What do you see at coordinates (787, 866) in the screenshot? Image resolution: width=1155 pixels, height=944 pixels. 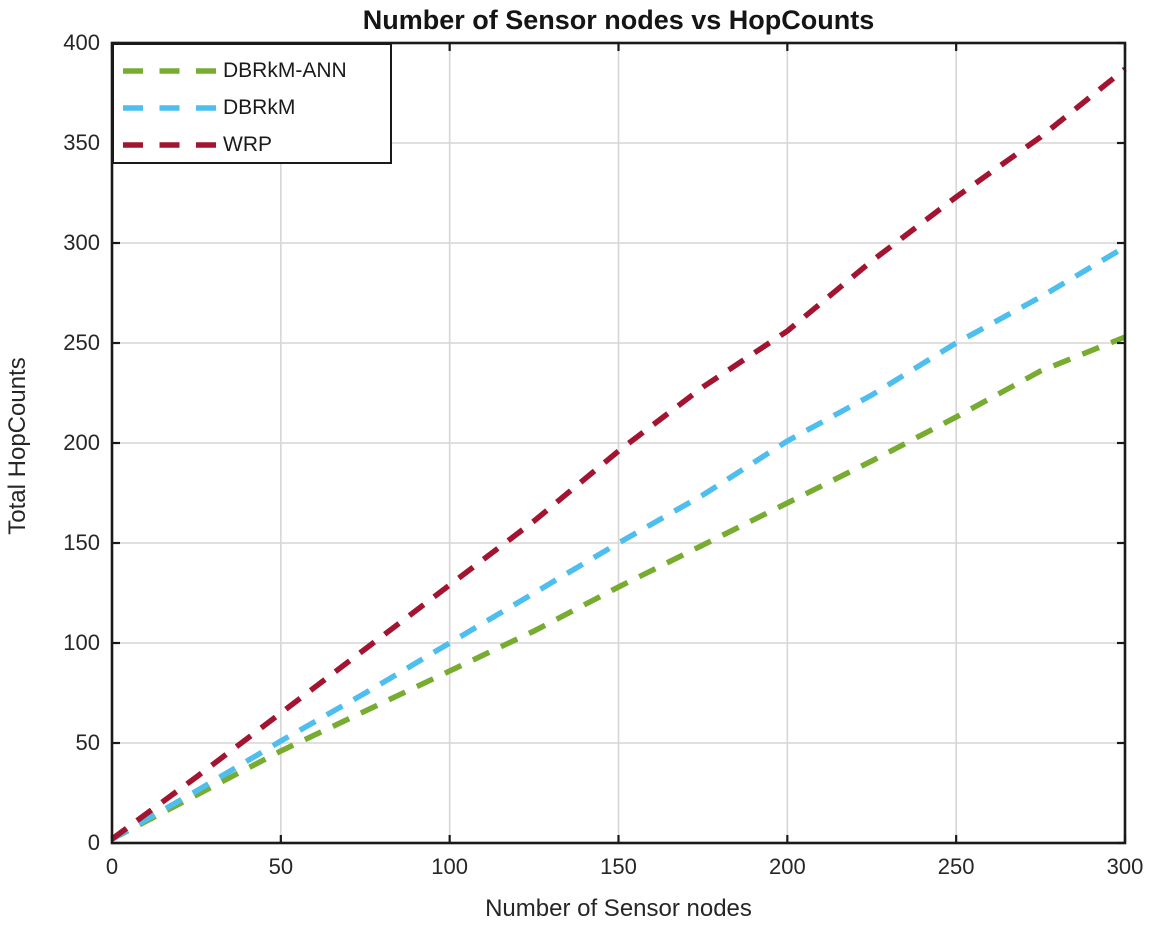 I see `x-tick-label: 200` at bounding box center [787, 866].